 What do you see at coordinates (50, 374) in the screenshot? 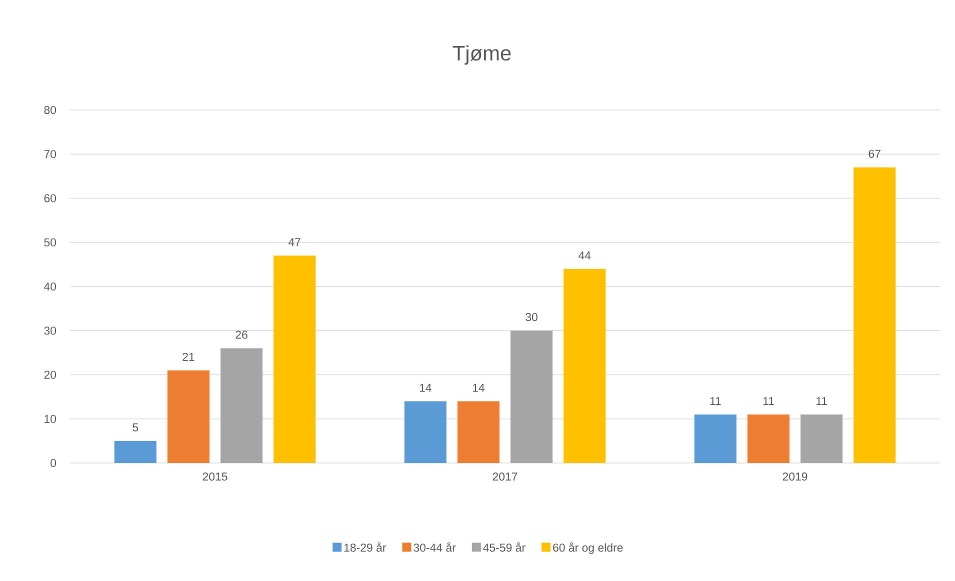
I see `y-tick-label: 20` at bounding box center [50, 374].